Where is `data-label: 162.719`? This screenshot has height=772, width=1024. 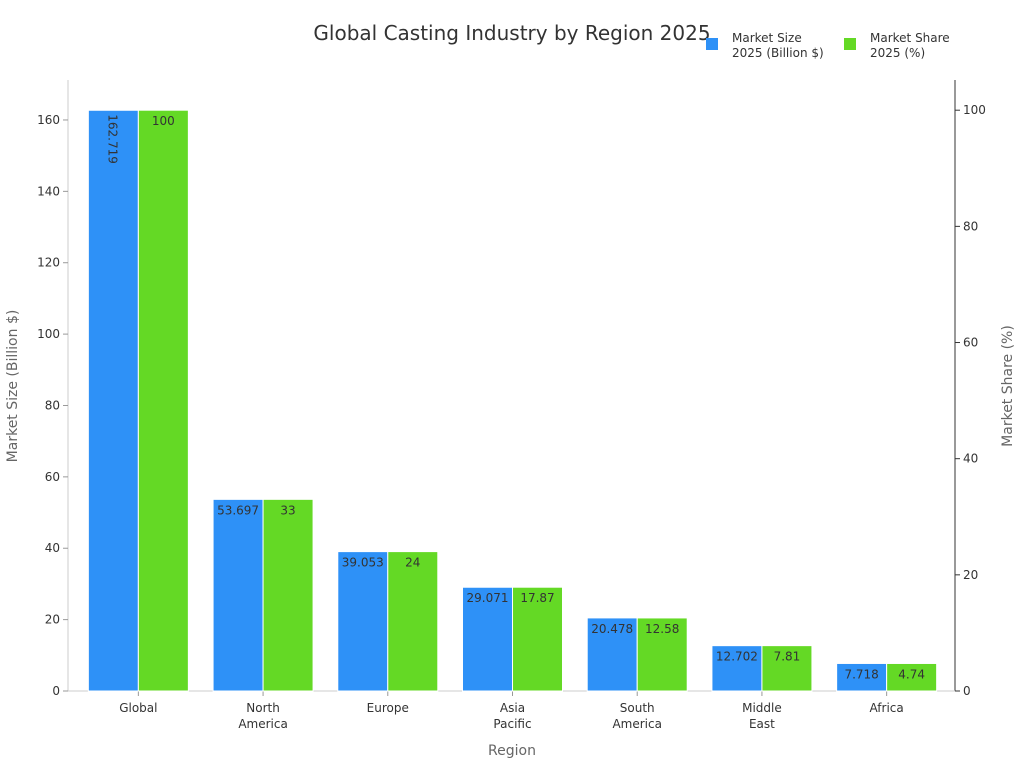 data-label: 162.719 is located at coordinates (112, 139).